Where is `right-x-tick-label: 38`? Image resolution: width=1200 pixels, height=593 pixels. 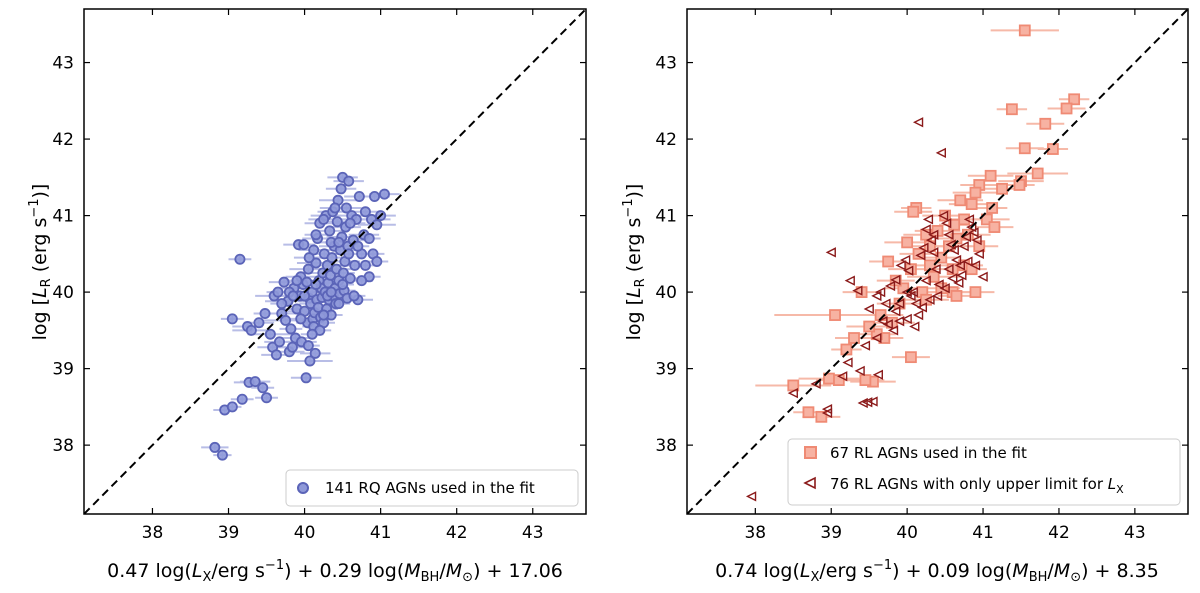 right-x-tick-label: 38 is located at coordinates (755, 533).